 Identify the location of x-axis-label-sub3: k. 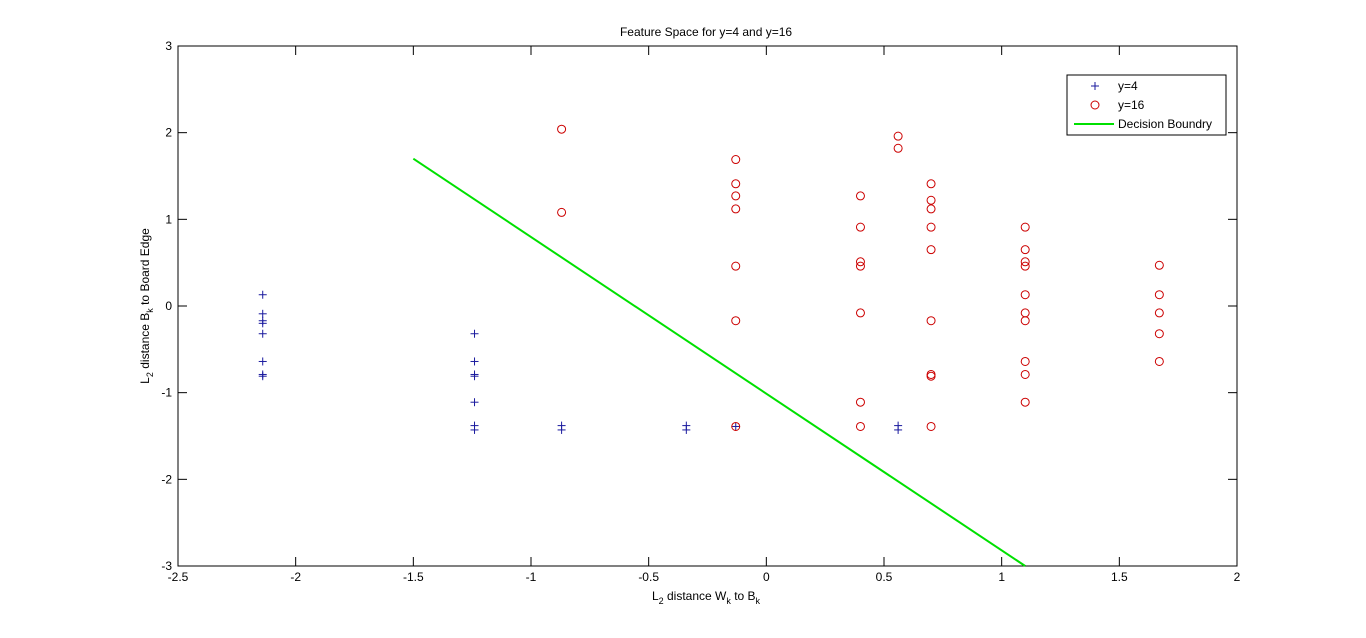
(758, 601).